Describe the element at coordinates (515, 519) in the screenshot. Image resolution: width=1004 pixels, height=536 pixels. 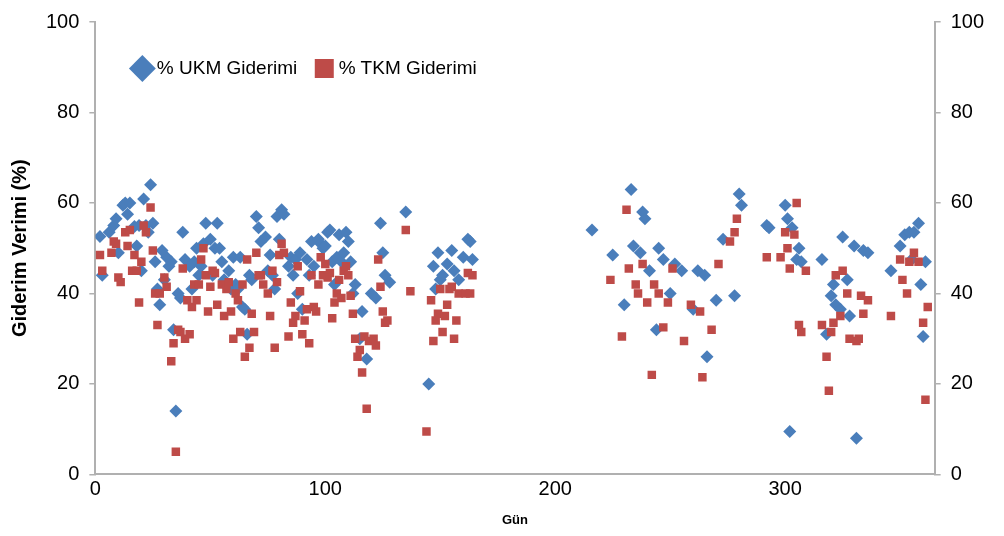
I see `x-axis-title: Gün` at that location.